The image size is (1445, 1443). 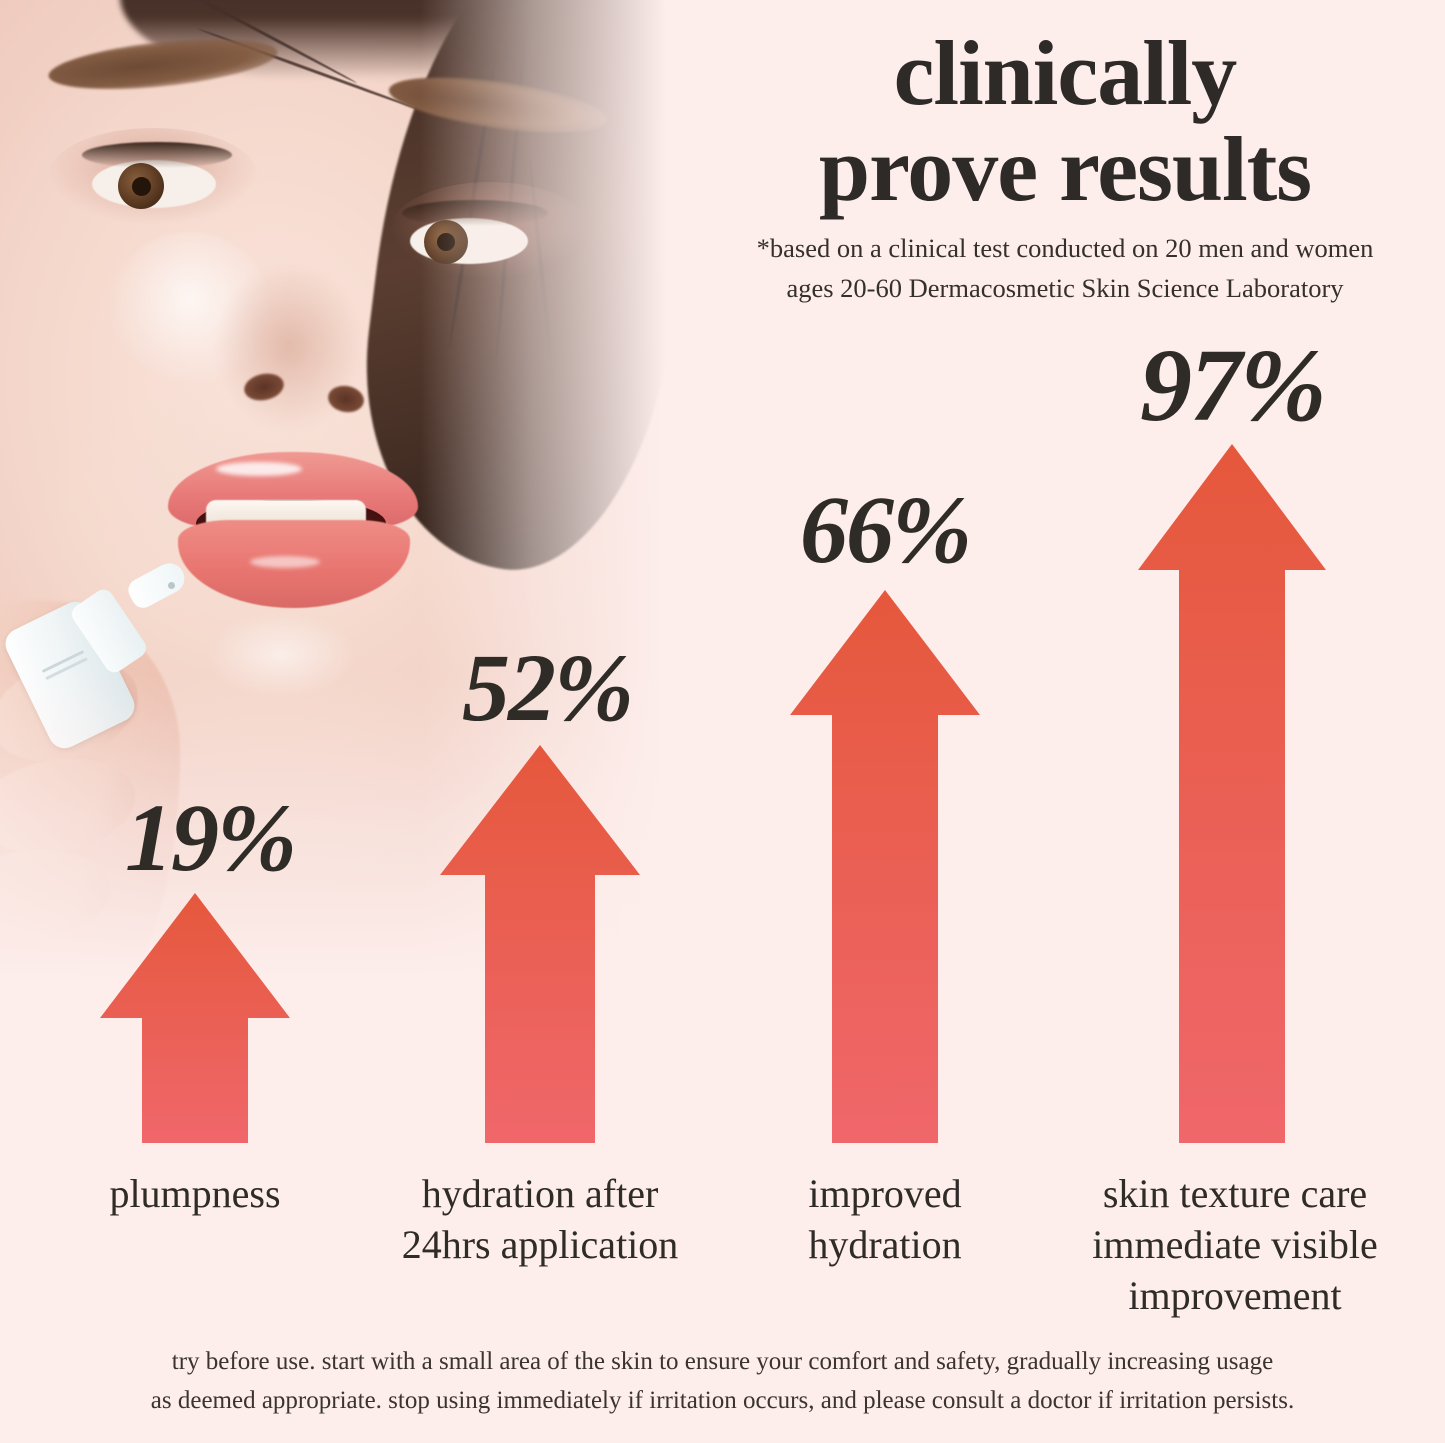 I want to click on stat-value-hydration-24hrs: 52%, so click(x=548, y=687).